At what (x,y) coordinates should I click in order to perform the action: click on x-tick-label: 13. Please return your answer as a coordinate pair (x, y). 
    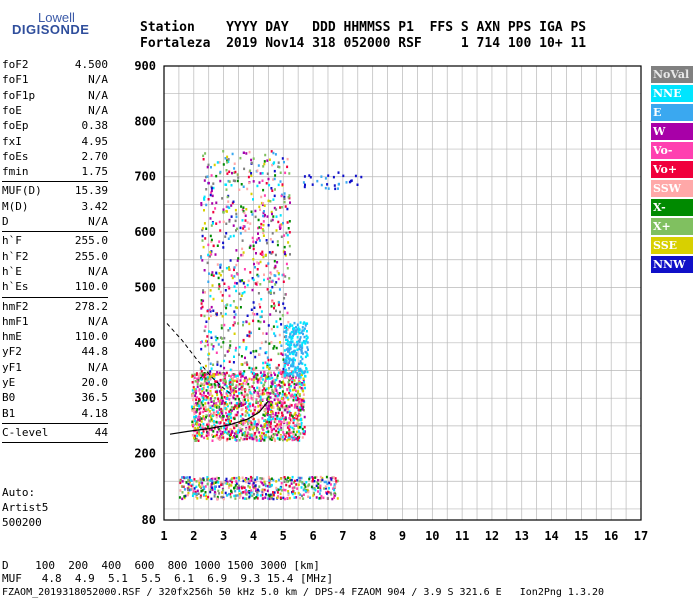
    Looking at the image, I should click on (522, 536).